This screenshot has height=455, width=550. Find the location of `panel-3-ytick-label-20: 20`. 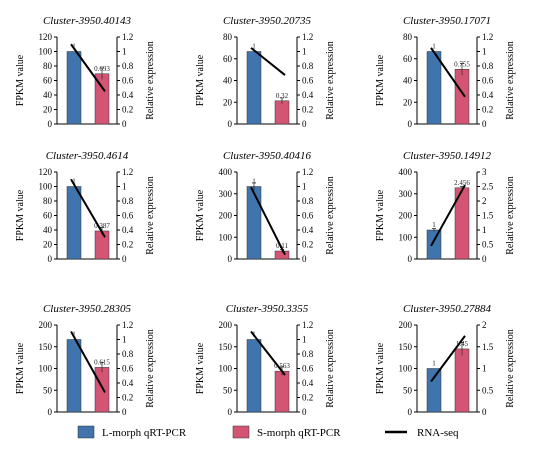

panel-3-ytick-label-20: 20 is located at coordinates (408, 102).